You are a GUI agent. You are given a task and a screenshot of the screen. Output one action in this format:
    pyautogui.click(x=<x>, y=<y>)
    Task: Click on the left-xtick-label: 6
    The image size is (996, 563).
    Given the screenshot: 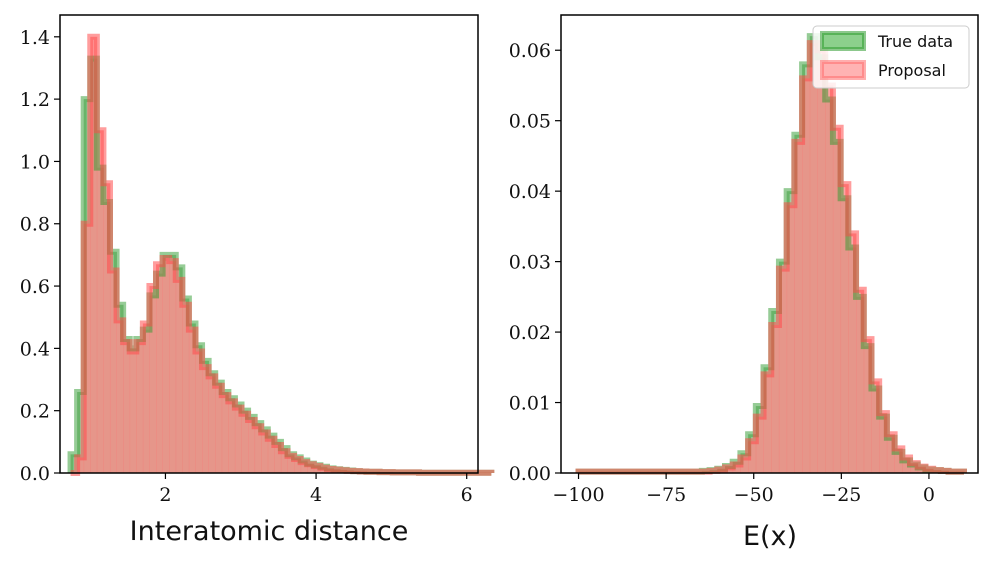 What is the action you would take?
    pyautogui.click(x=467, y=495)
    